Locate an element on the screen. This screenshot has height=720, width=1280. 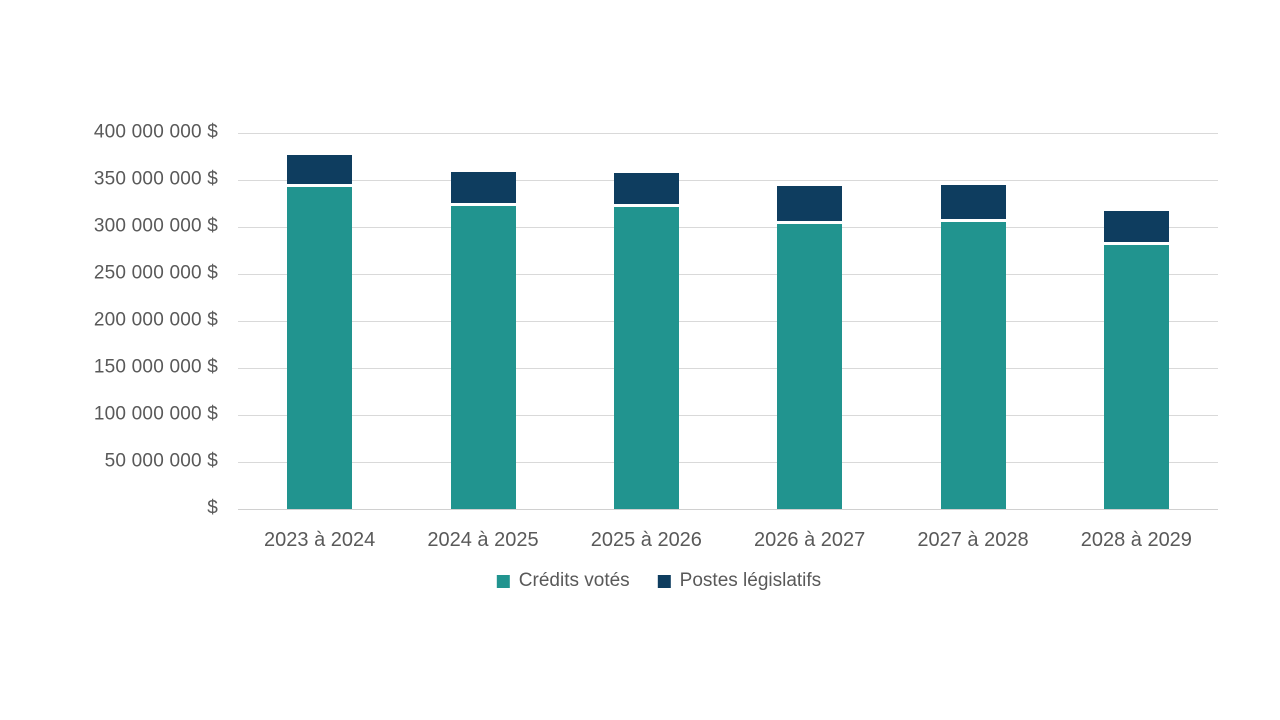
y-axis-tick-label: 100 000 000 $ is located at coordinates (155, 414).